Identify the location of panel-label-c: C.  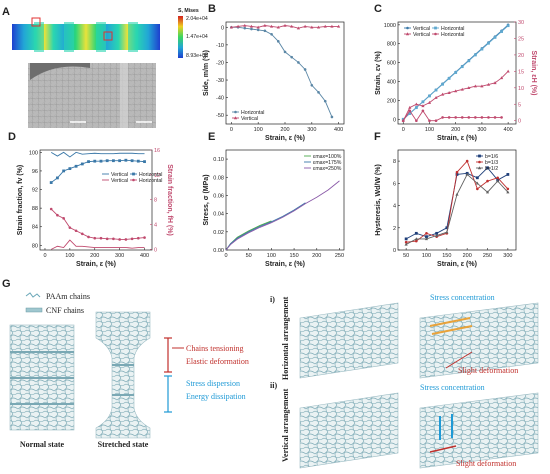
(378, 9).